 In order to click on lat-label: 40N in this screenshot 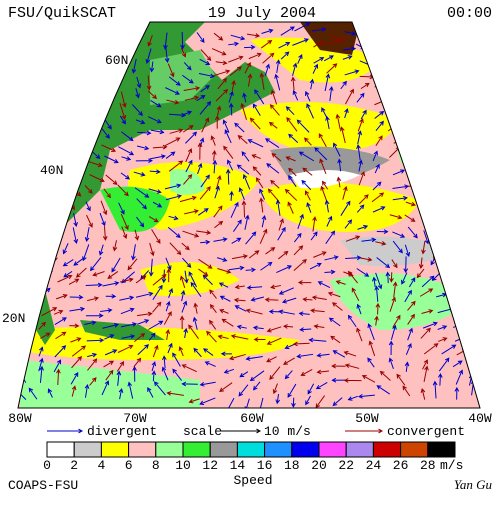, I will do `click(51, 170)`.